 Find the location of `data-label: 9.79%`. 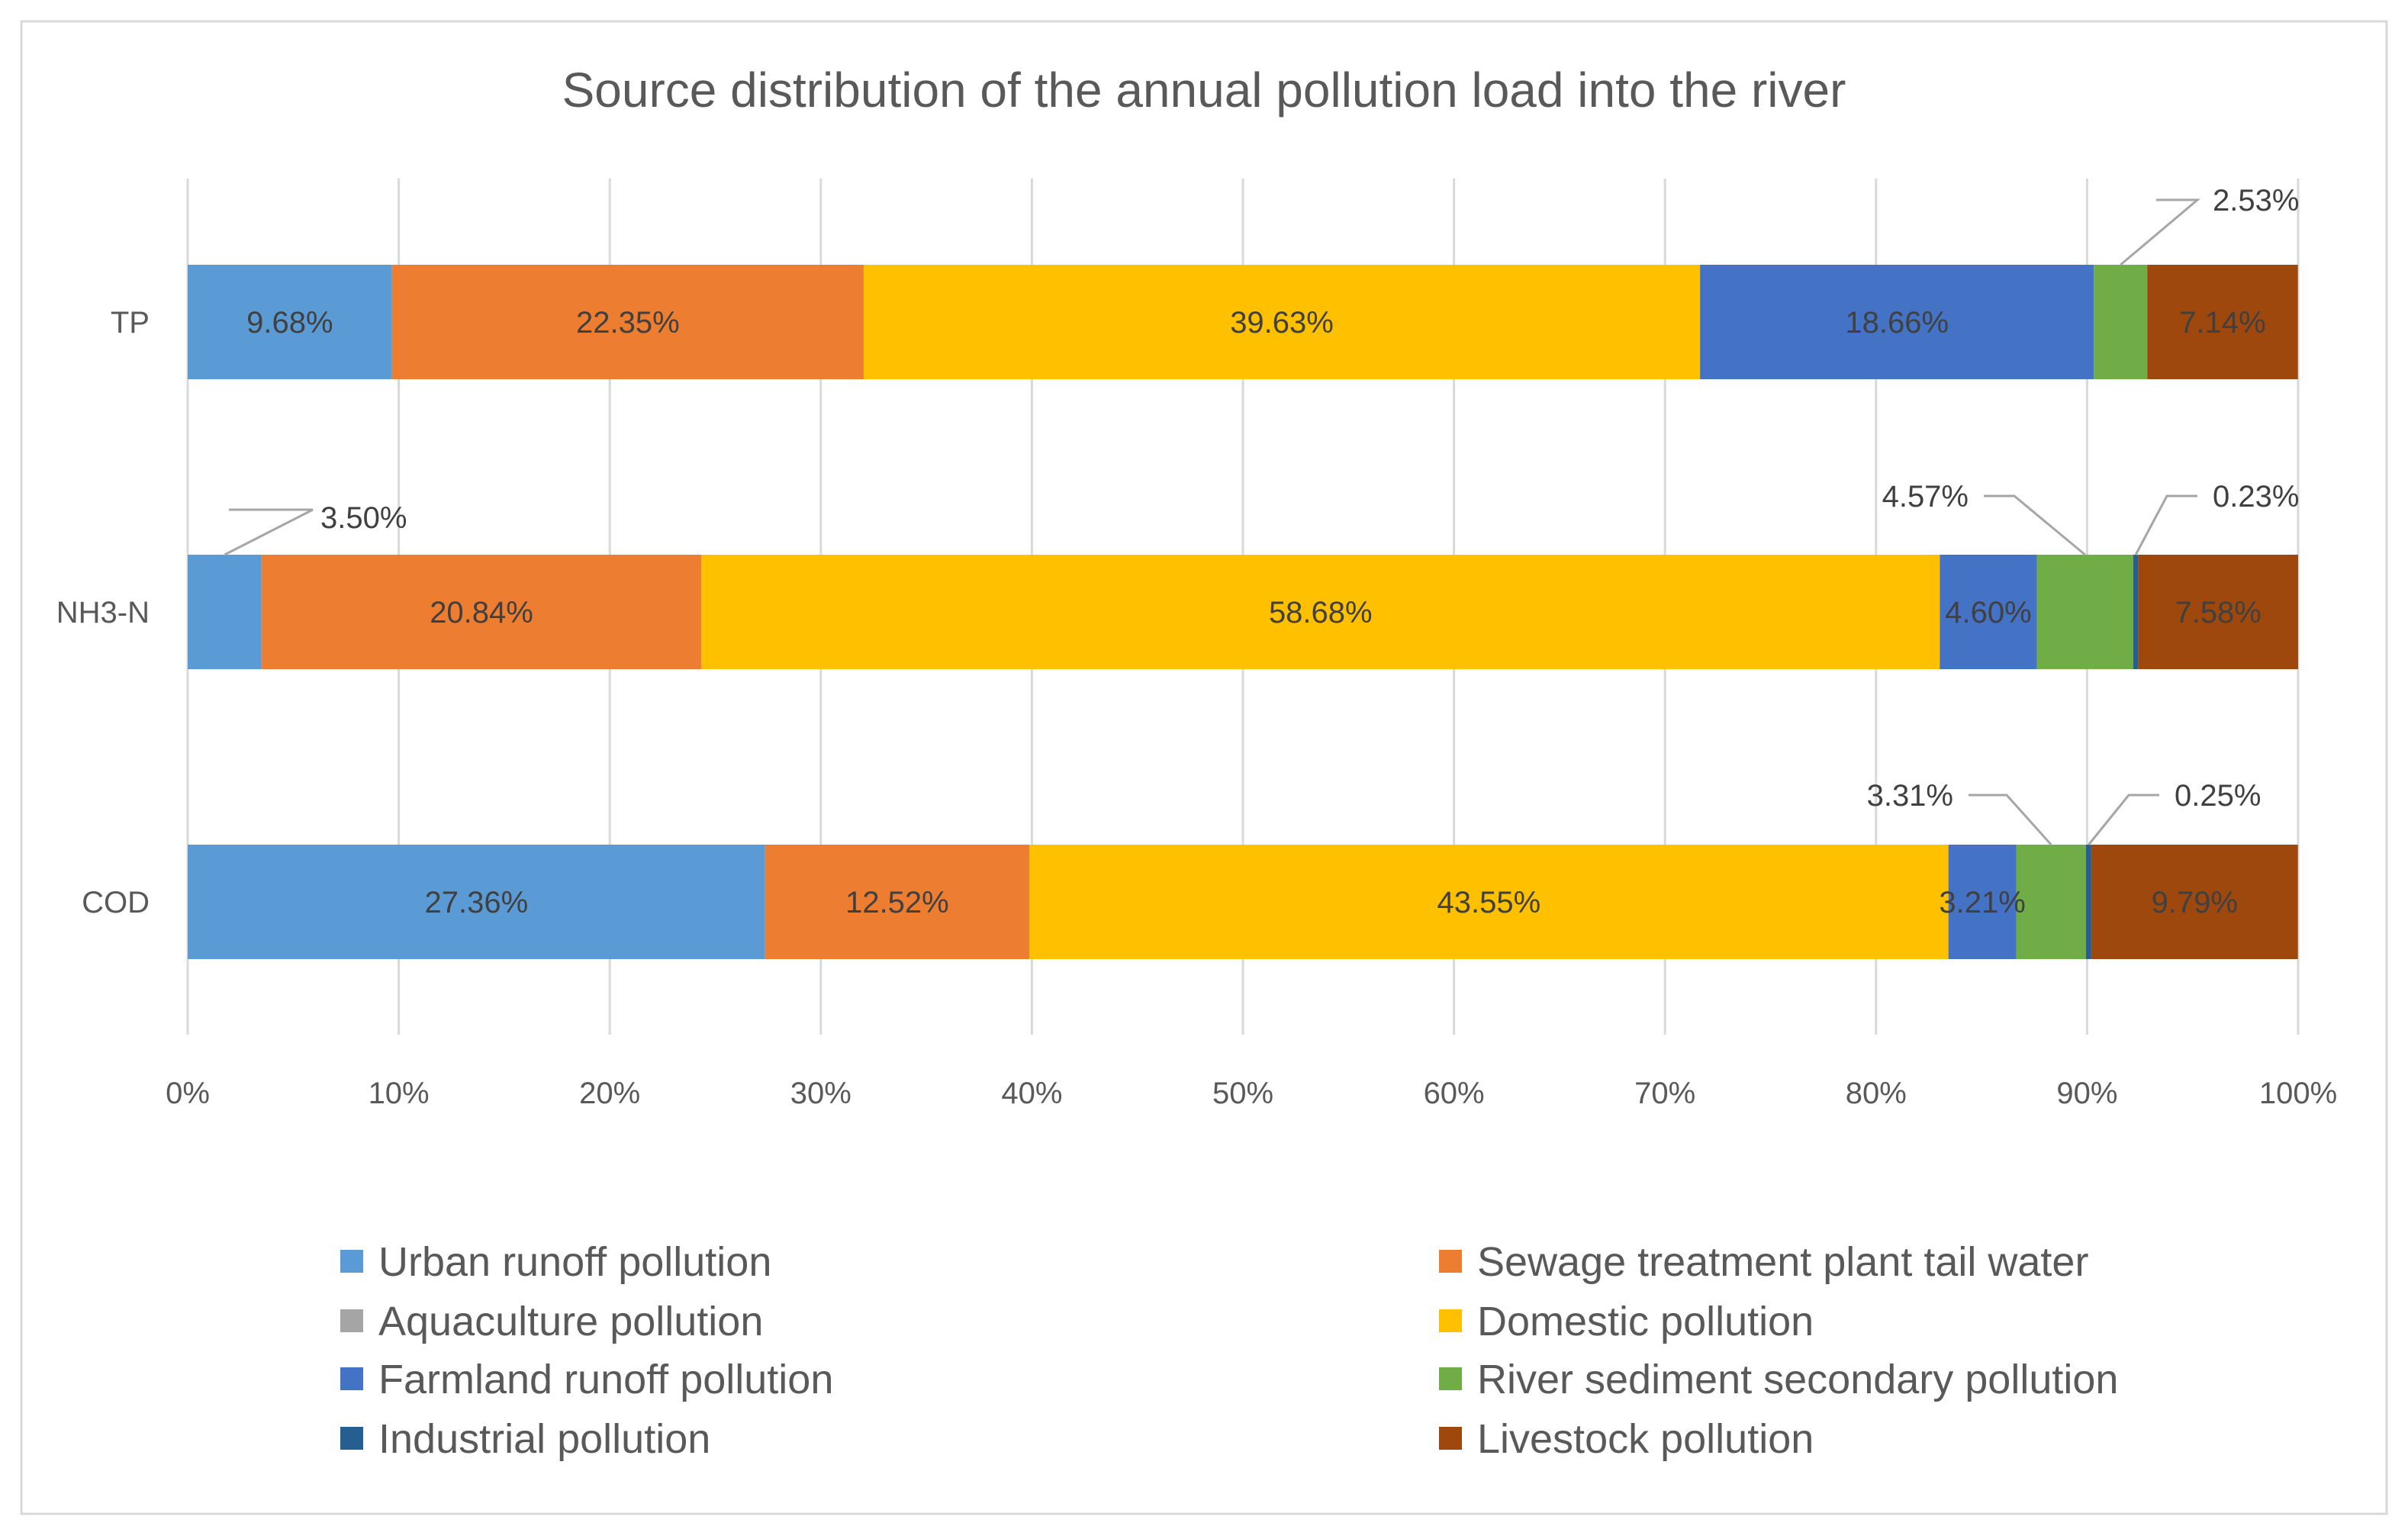

data-label: 9.79% is located at coordinates (2195, 903).